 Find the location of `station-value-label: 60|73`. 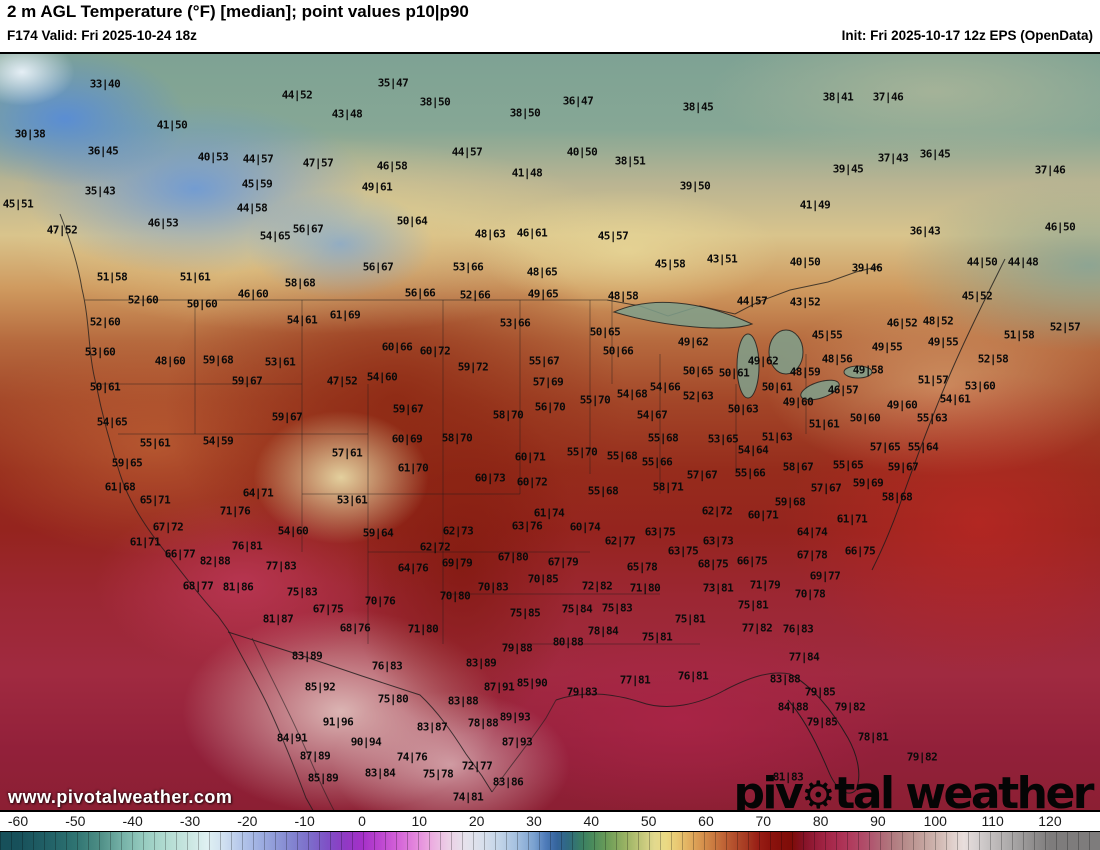

station-value-label: 60|73 is located at coordinates (490, 478).